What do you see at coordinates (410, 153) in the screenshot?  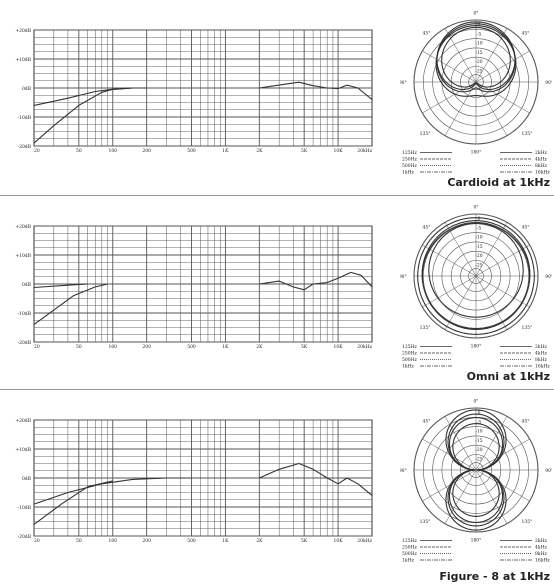 I see `legend-label: 125Hz` at bounding box center [410, 153].